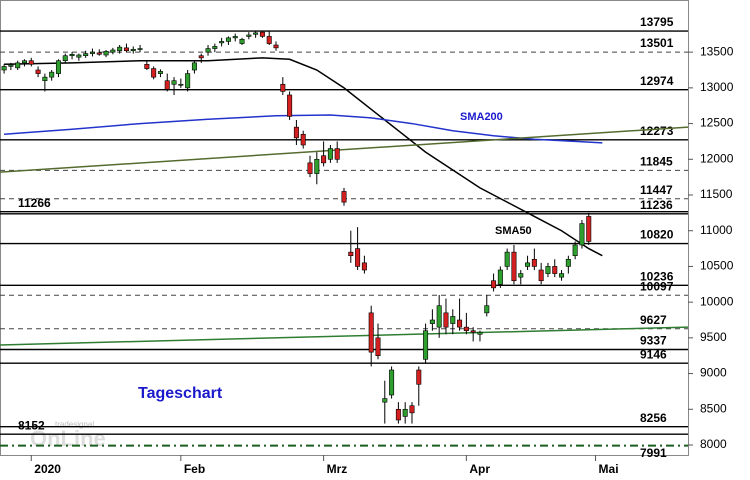 This screenshot has width=750, height=480. What do you see at coordinates (656, 162) in the screenshot?
I see `level-label: 11845` at bounding box center [656, 162].